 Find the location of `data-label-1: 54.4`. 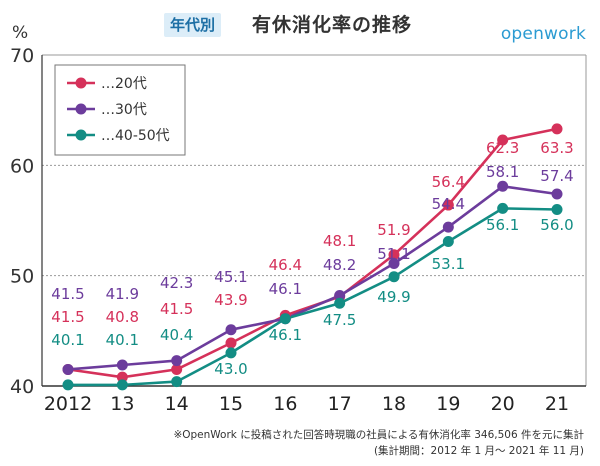

data-label-1: 54.4 is located at coordinates (448, 204).